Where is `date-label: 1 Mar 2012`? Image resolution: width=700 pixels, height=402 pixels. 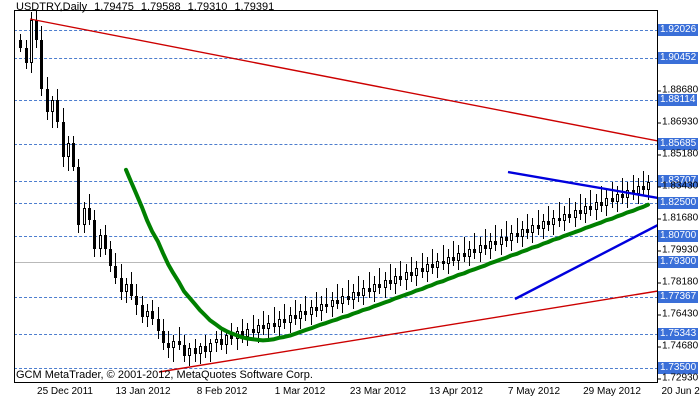 date-label: 1 Mar 2012 is located at coordinates (300, 391).